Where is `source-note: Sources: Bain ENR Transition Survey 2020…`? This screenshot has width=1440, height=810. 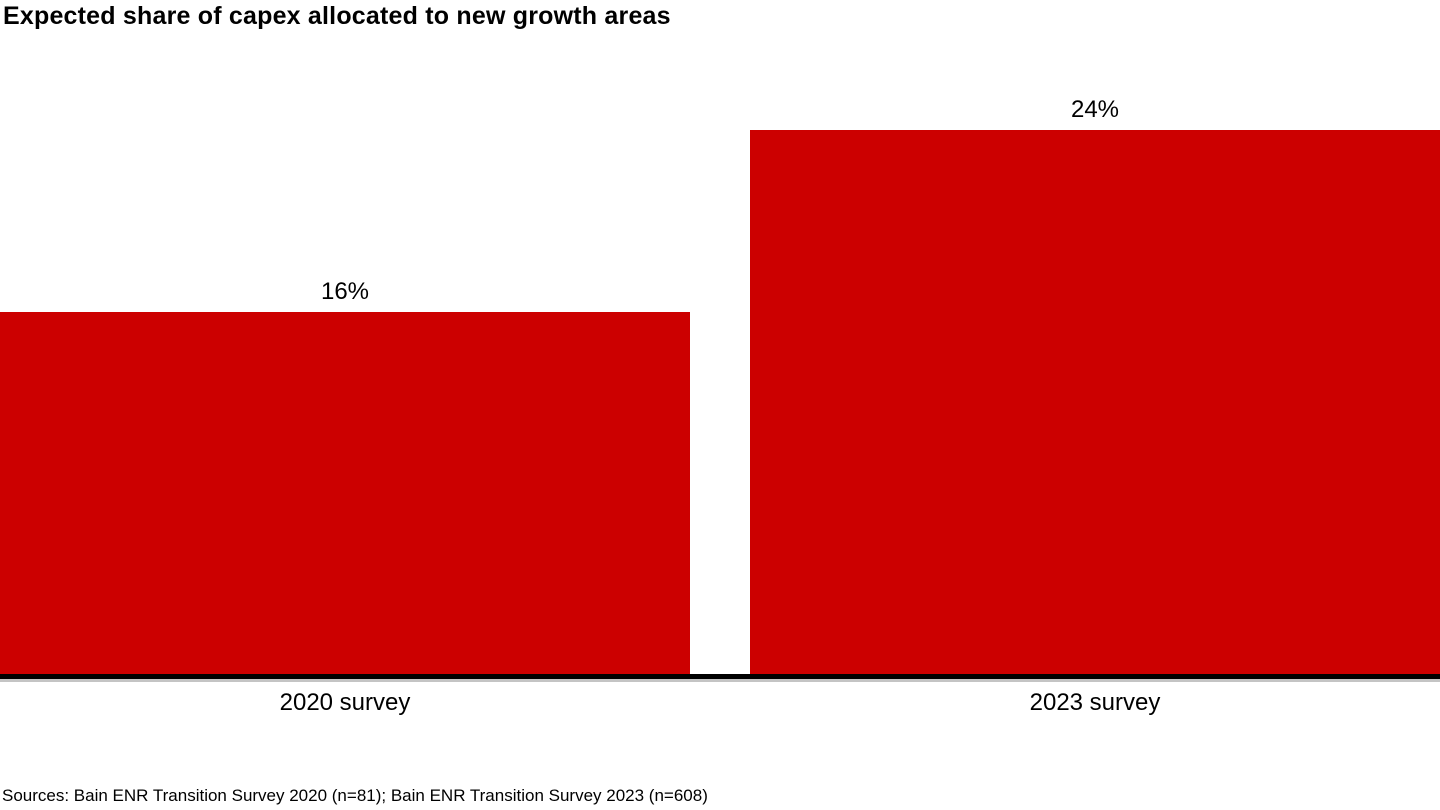
source-note: Sources: Bain ENR Transition Survey 2020… is located at coordinates (355, 795).